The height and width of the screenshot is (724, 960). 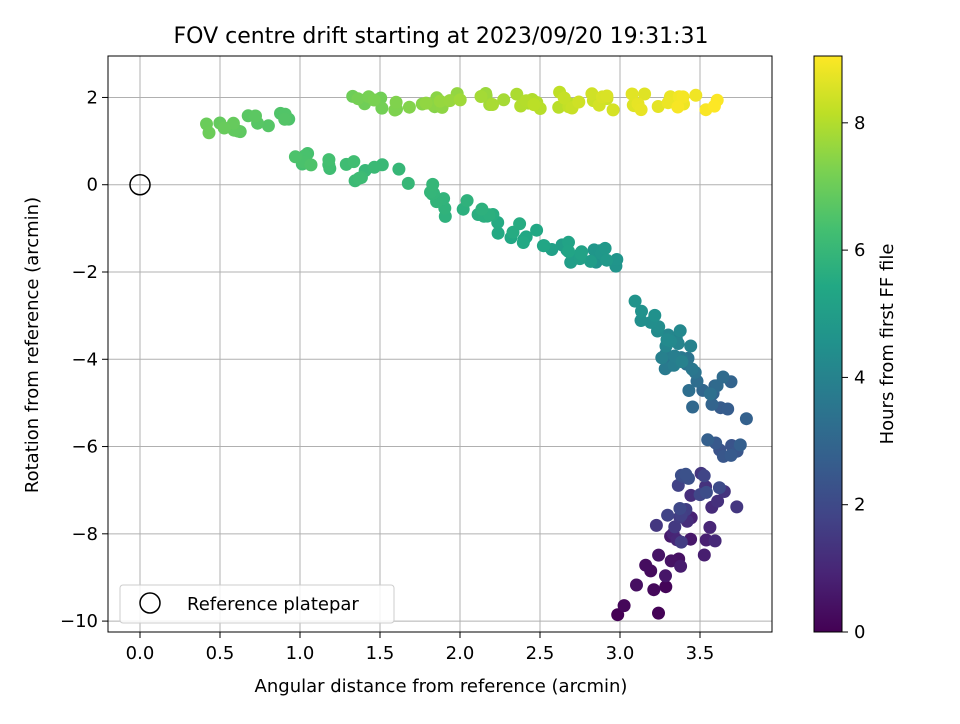 What do you see at coordinates (620, 653) in the screenshot?
I see `x-tick-label: 3.0` at bounding box center [620, 653].